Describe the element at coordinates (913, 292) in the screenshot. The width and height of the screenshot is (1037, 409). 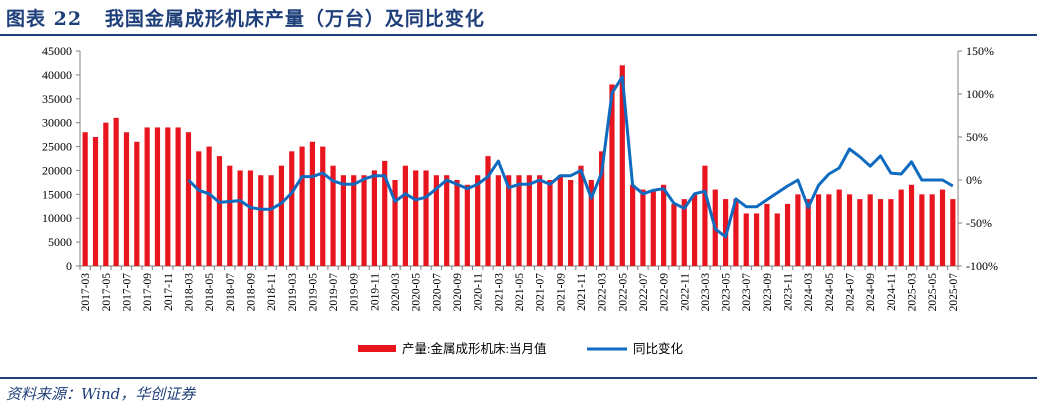
I see `x-tick-label: 2025-03` at that location.